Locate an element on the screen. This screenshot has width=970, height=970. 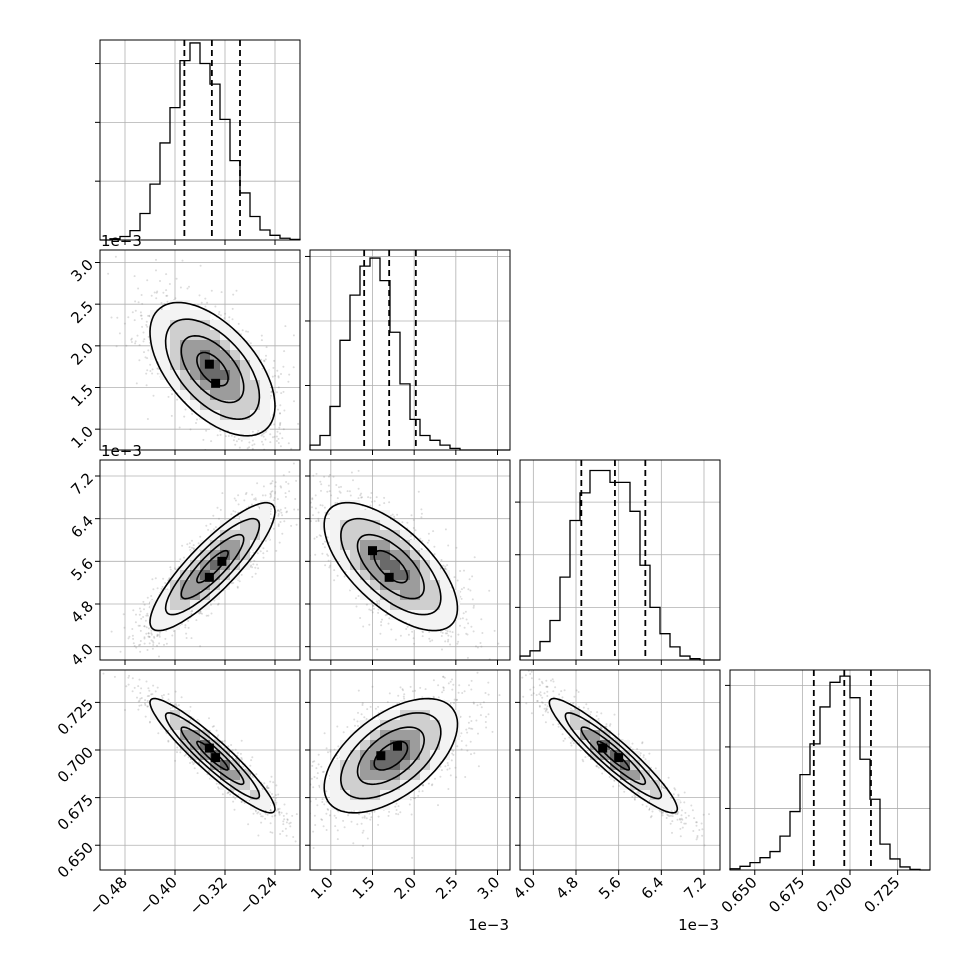
panel-content is located at coordinates (200, 560).